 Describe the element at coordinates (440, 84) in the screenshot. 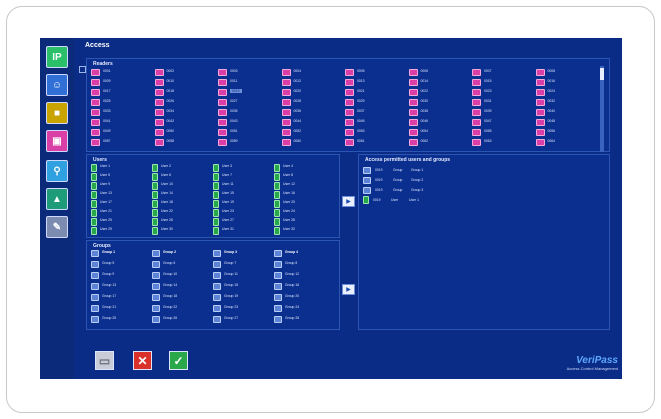

I see `reader-item: 0014` at that location.